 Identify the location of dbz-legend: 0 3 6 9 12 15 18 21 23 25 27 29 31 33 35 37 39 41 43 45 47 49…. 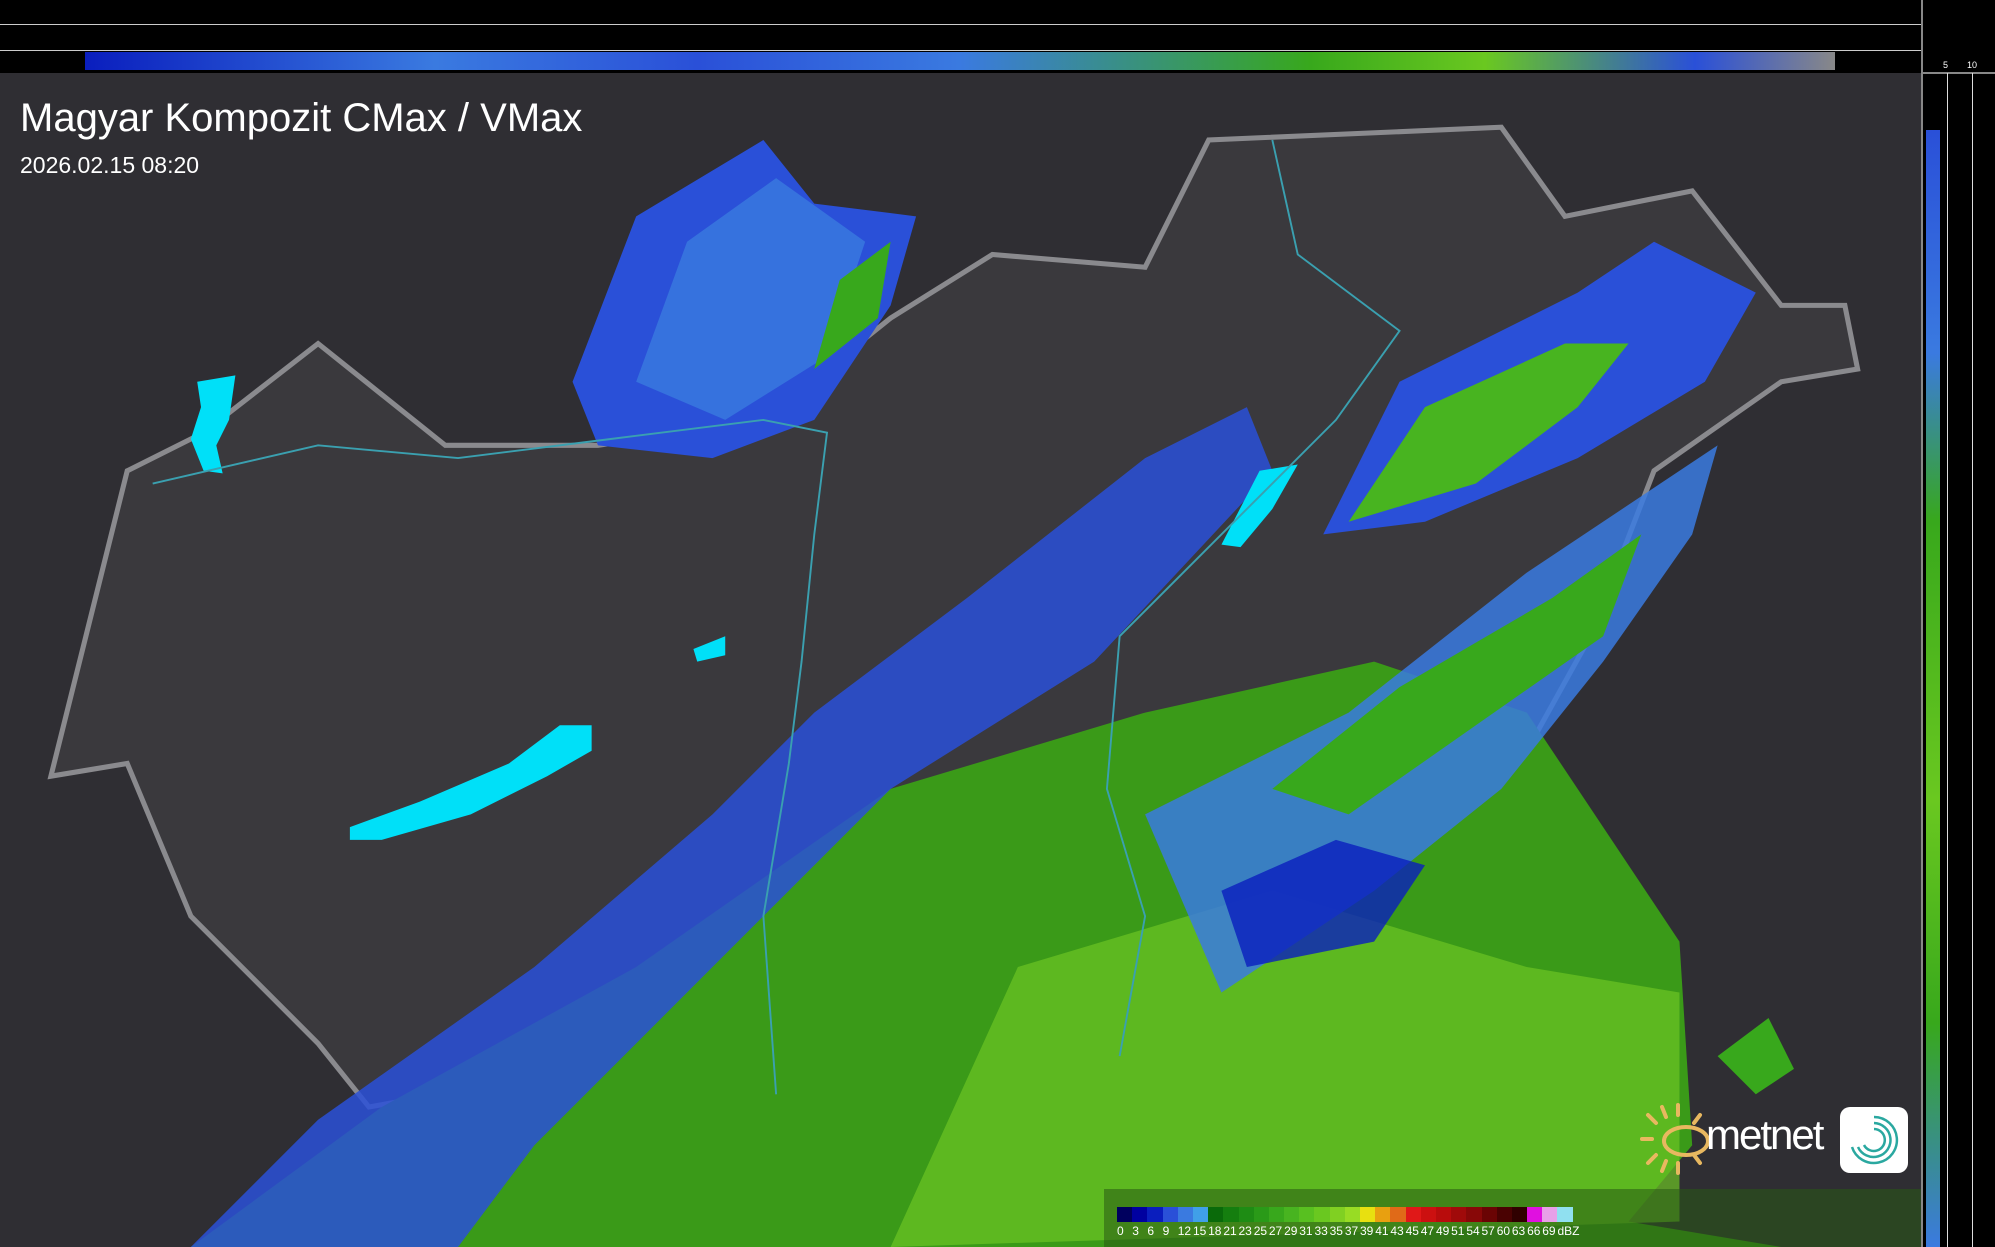
(1512, 1218).